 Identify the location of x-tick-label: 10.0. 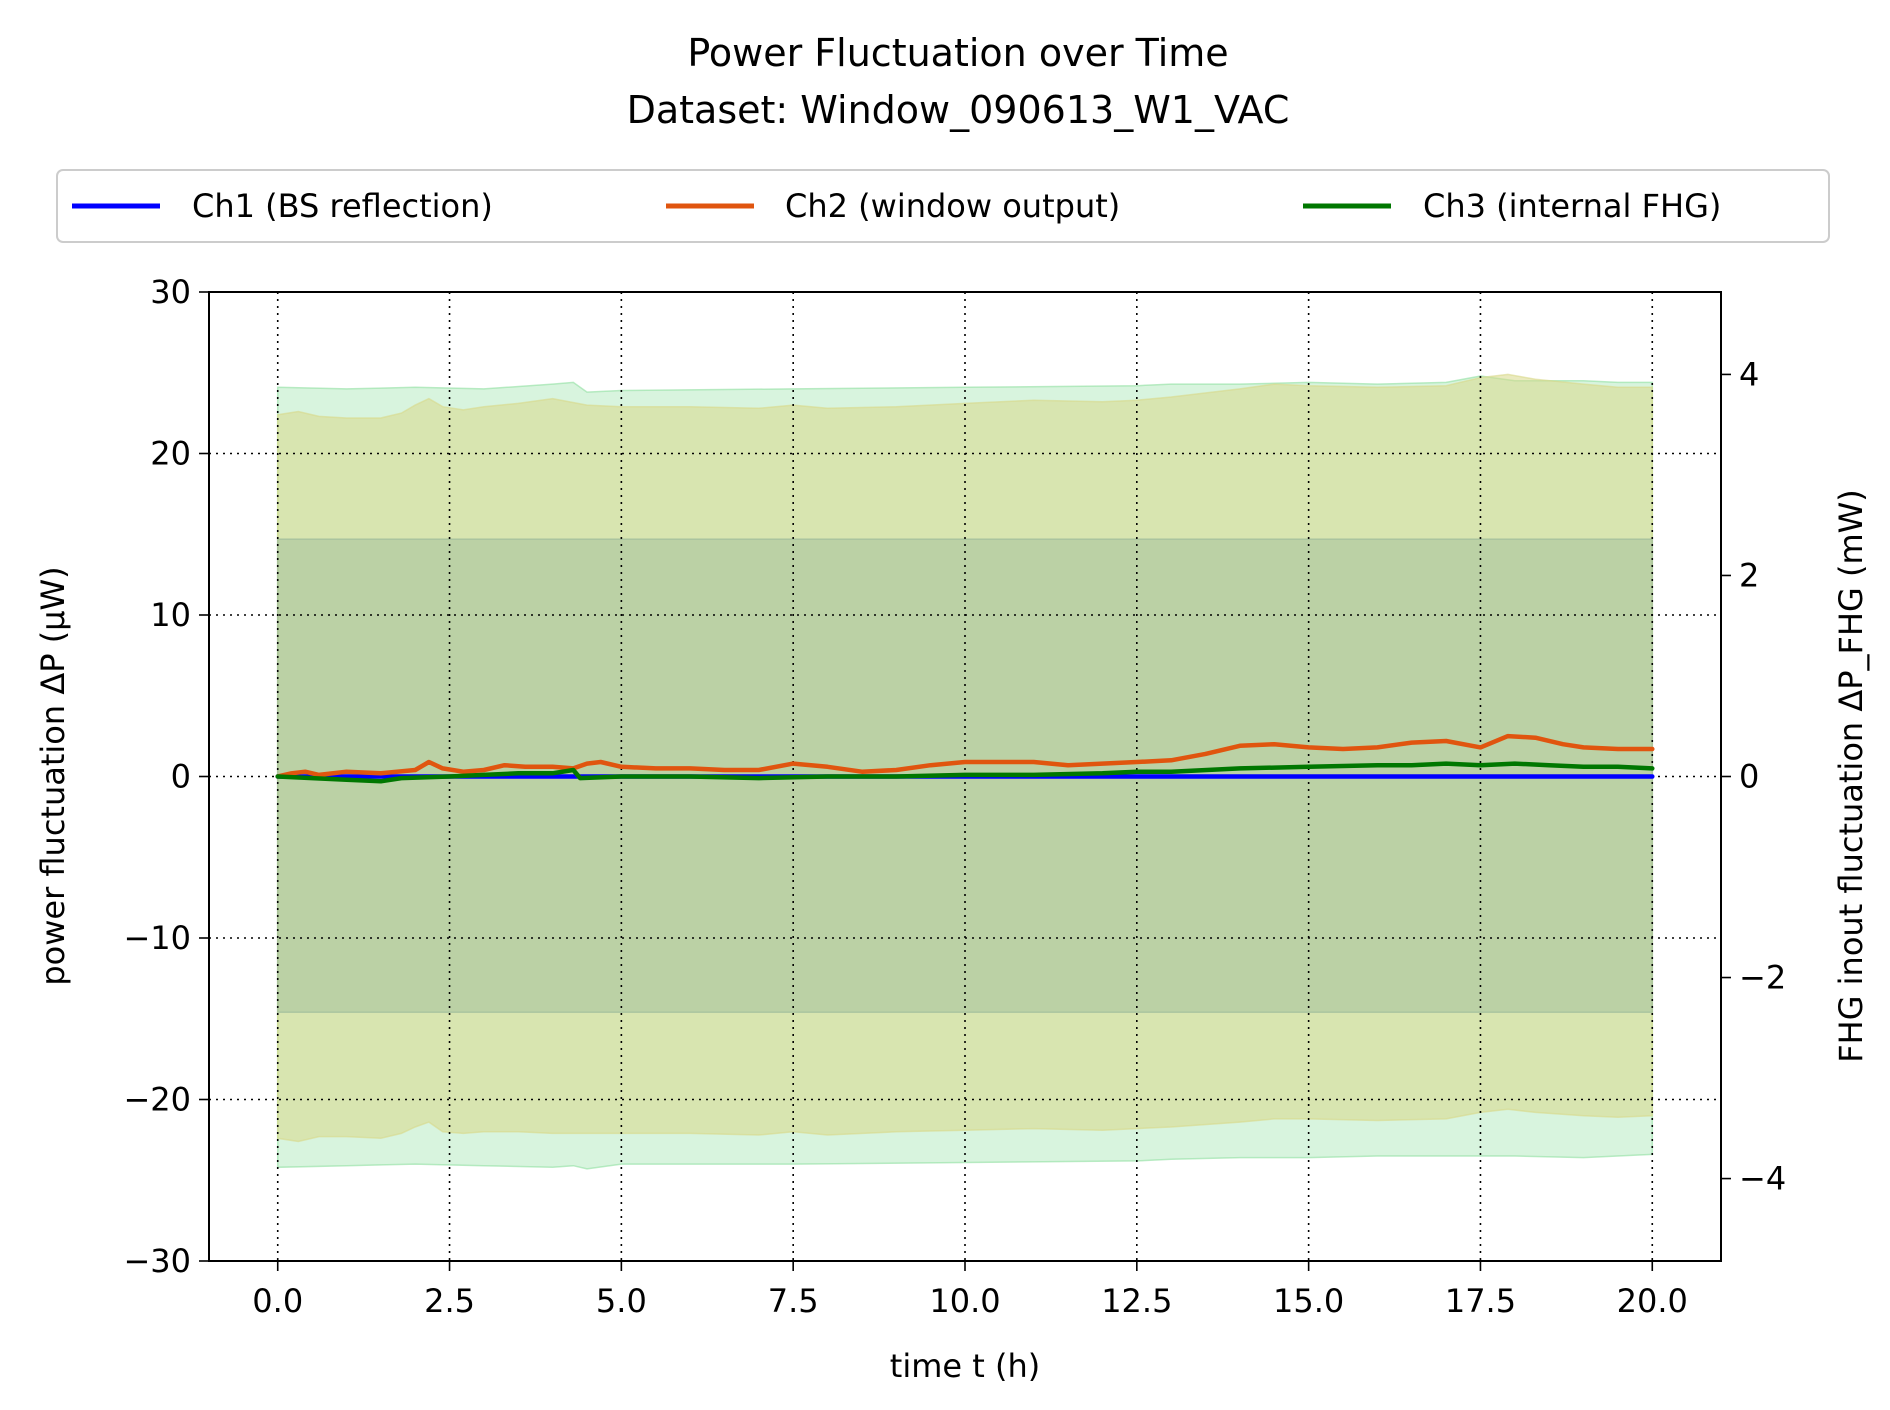
(964, 1301).